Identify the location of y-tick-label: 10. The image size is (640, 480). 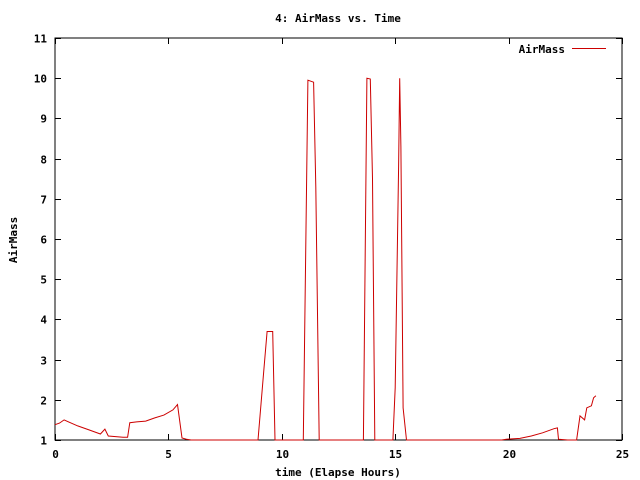
(40, 79).